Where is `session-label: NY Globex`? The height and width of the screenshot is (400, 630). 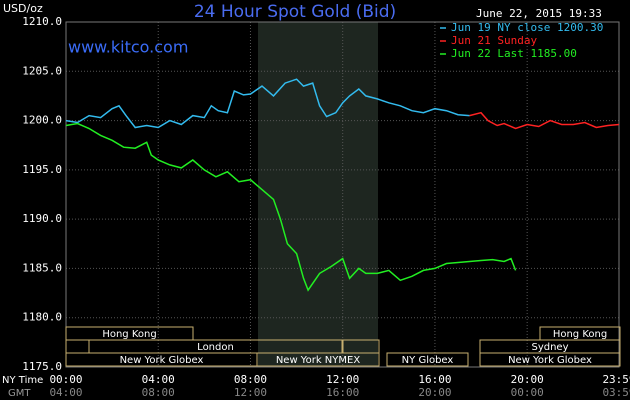
session-label: NY Globex is located at coordinates (428, 360).